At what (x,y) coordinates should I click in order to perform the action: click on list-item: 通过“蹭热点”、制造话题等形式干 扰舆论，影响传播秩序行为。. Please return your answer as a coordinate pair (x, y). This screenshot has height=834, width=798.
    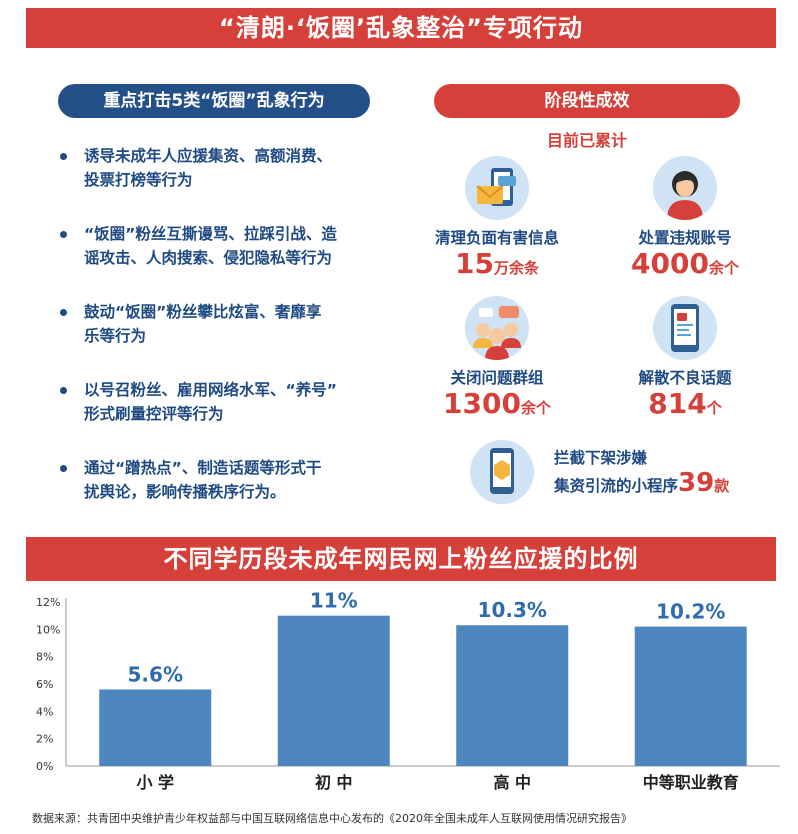
    Looking at the image, I should click on (225, 480).